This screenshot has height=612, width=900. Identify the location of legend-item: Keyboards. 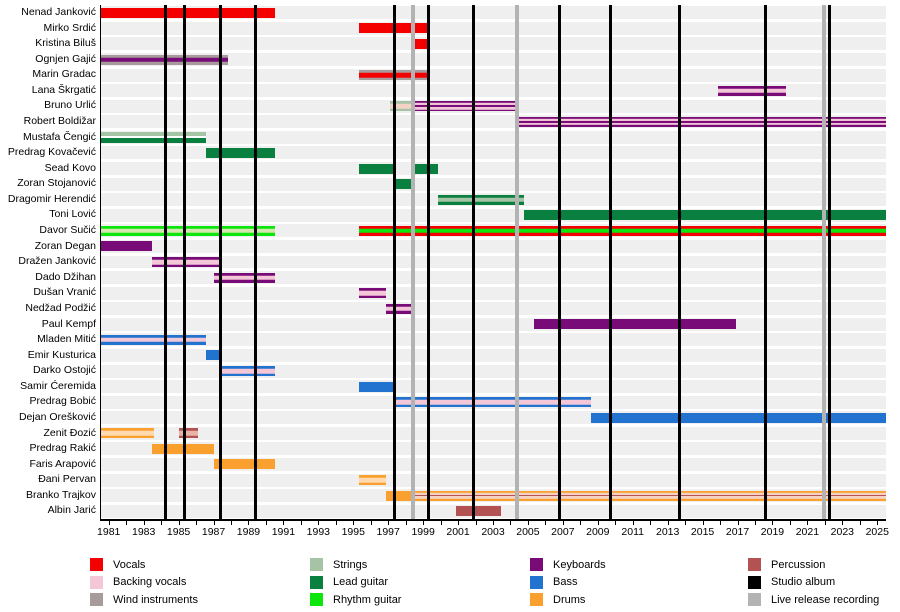
(568, 564).